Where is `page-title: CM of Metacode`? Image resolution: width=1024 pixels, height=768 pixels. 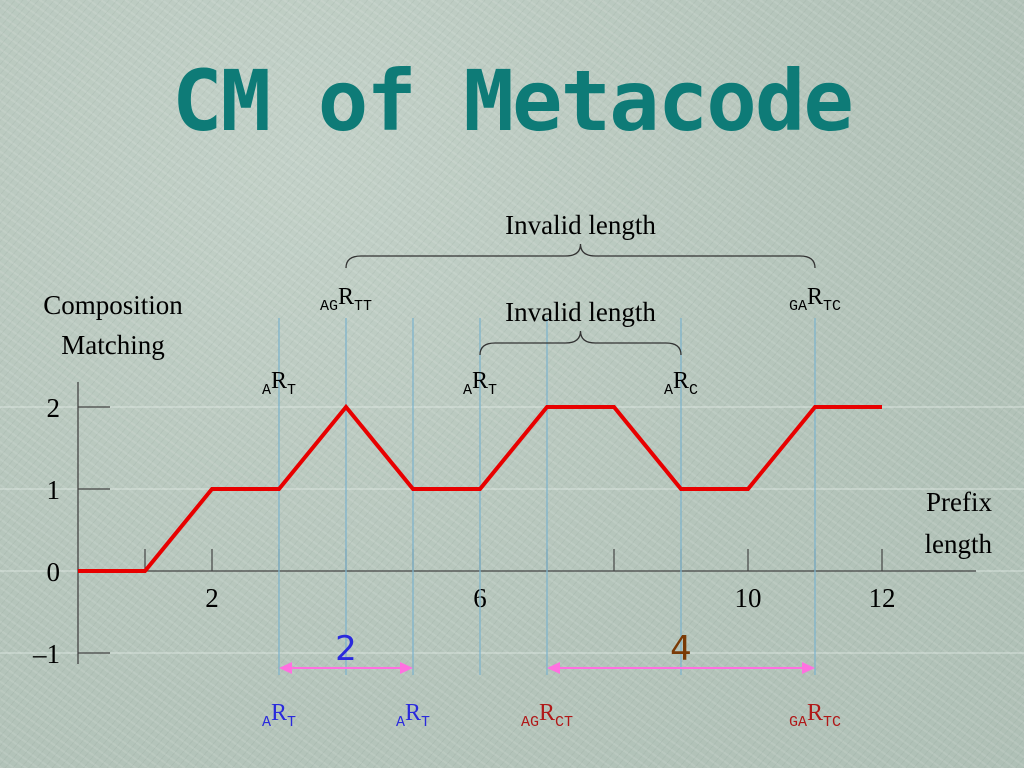 page-title: CM of Metacode is located at coordinates (512, 101).